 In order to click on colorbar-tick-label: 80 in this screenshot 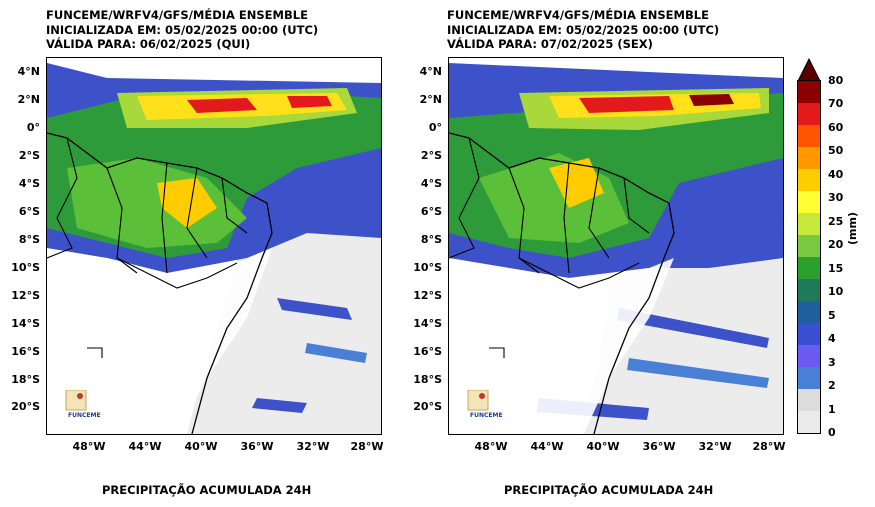, I will do `click(836, 80)`.